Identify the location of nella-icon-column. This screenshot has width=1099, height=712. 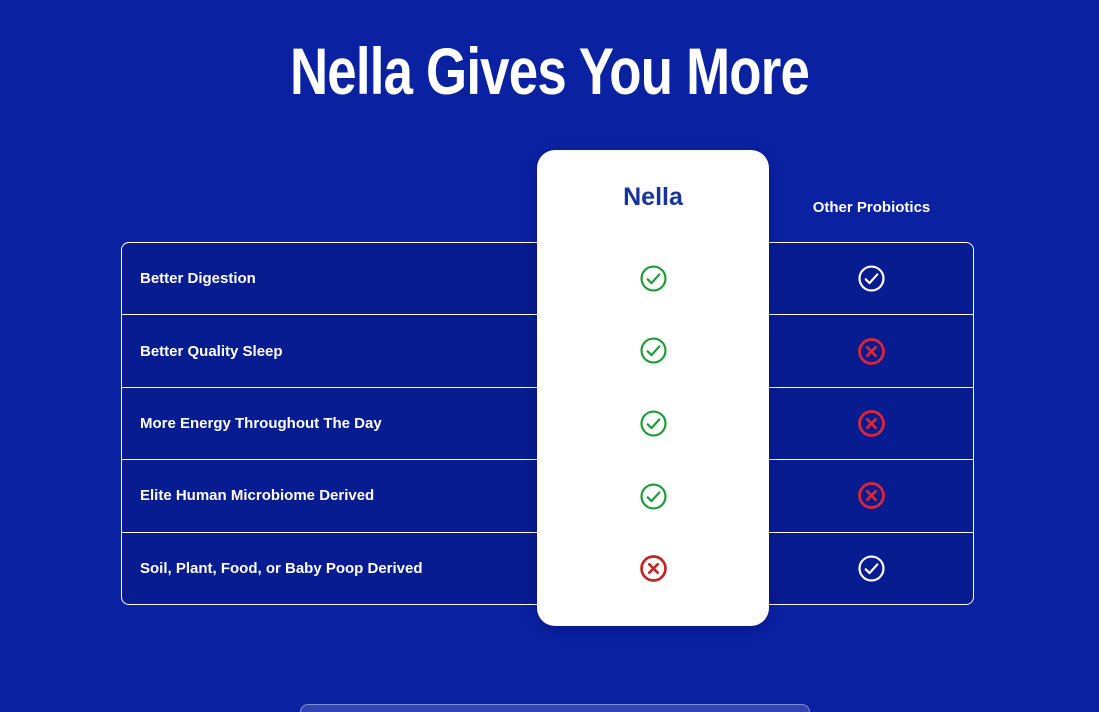
(653, 423).